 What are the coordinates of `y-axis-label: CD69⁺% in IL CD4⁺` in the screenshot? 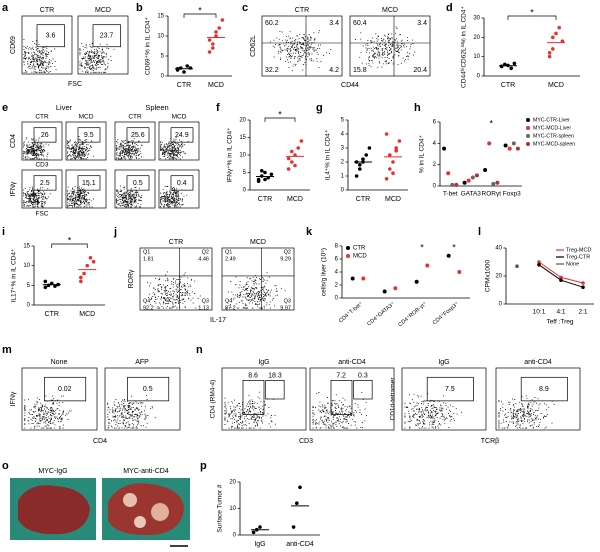 It's located at (148, 45).